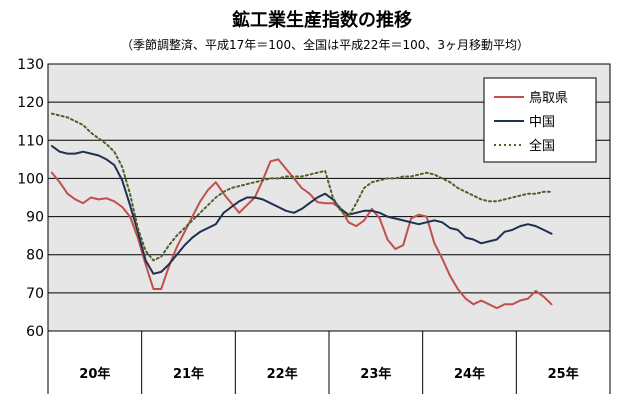 This screenshot has width=630, height=400. Describe the element at coordinates (469, 374) in the screenshot. I see `x-tick-label: 24年` at that location.